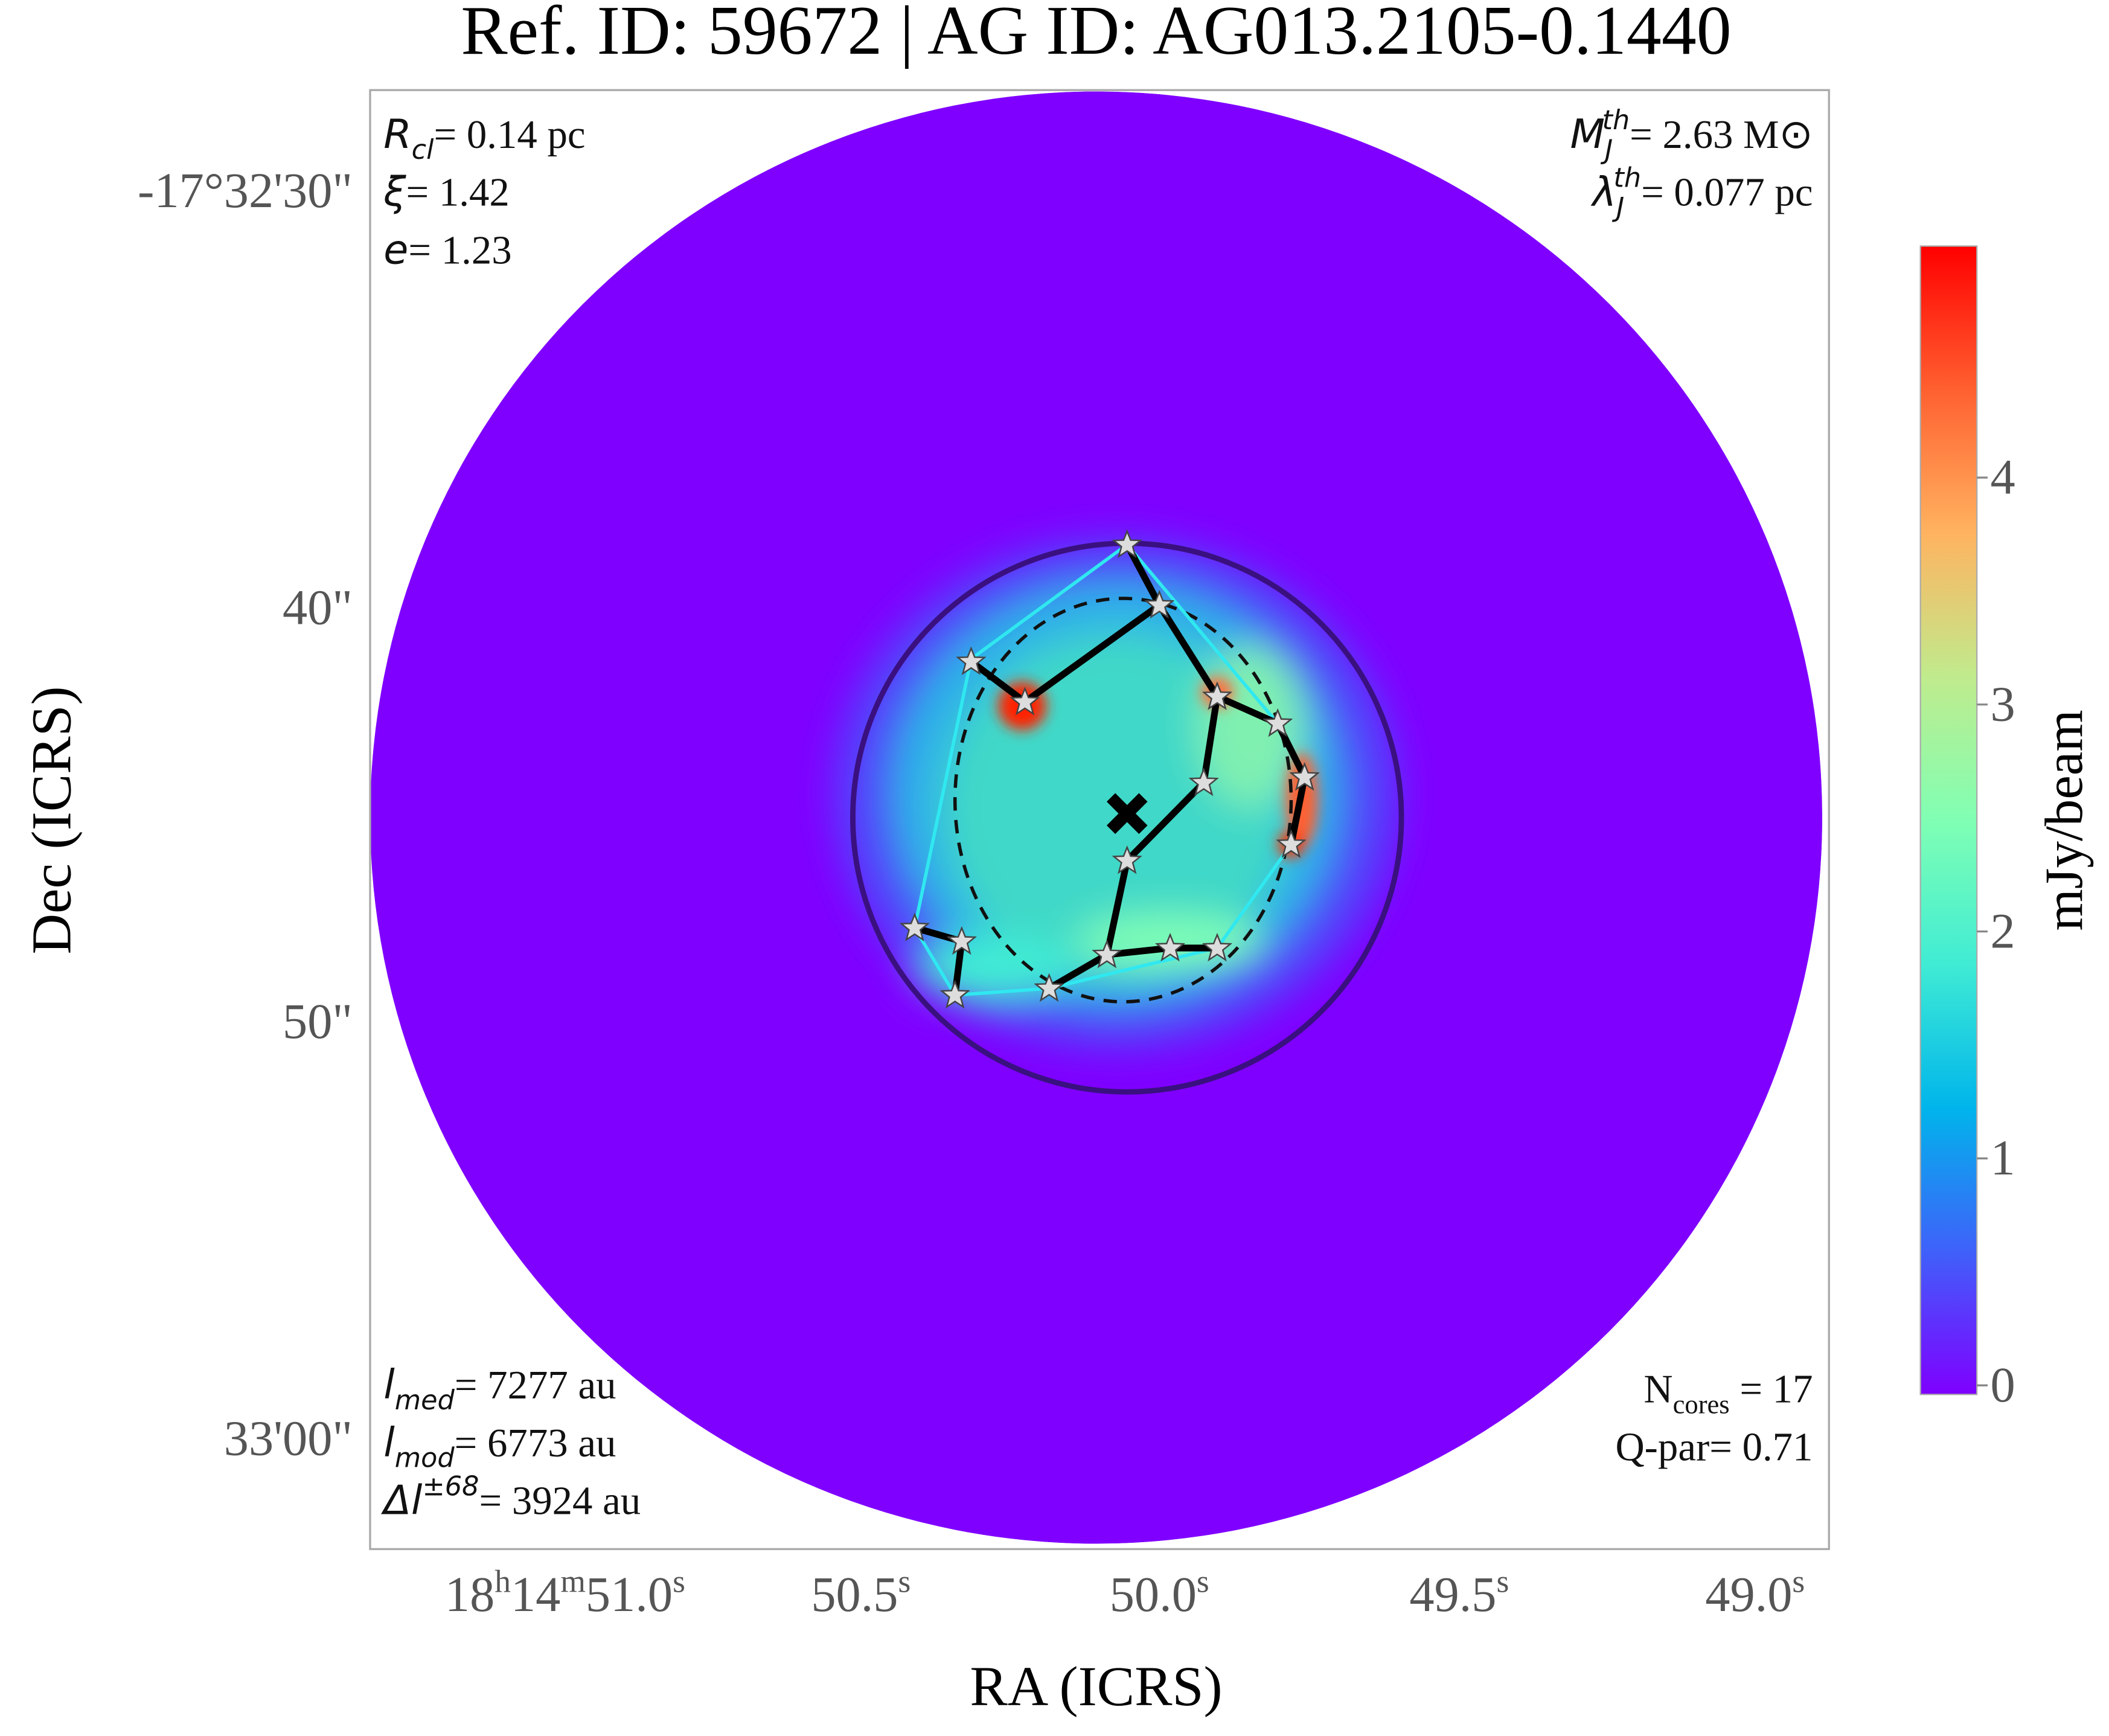 The height and width of the screenshot is (1736, 2109). Describe the element at coordinates (629, 1594) in the screenshot. I see `tick-number: 51.0` at that location.